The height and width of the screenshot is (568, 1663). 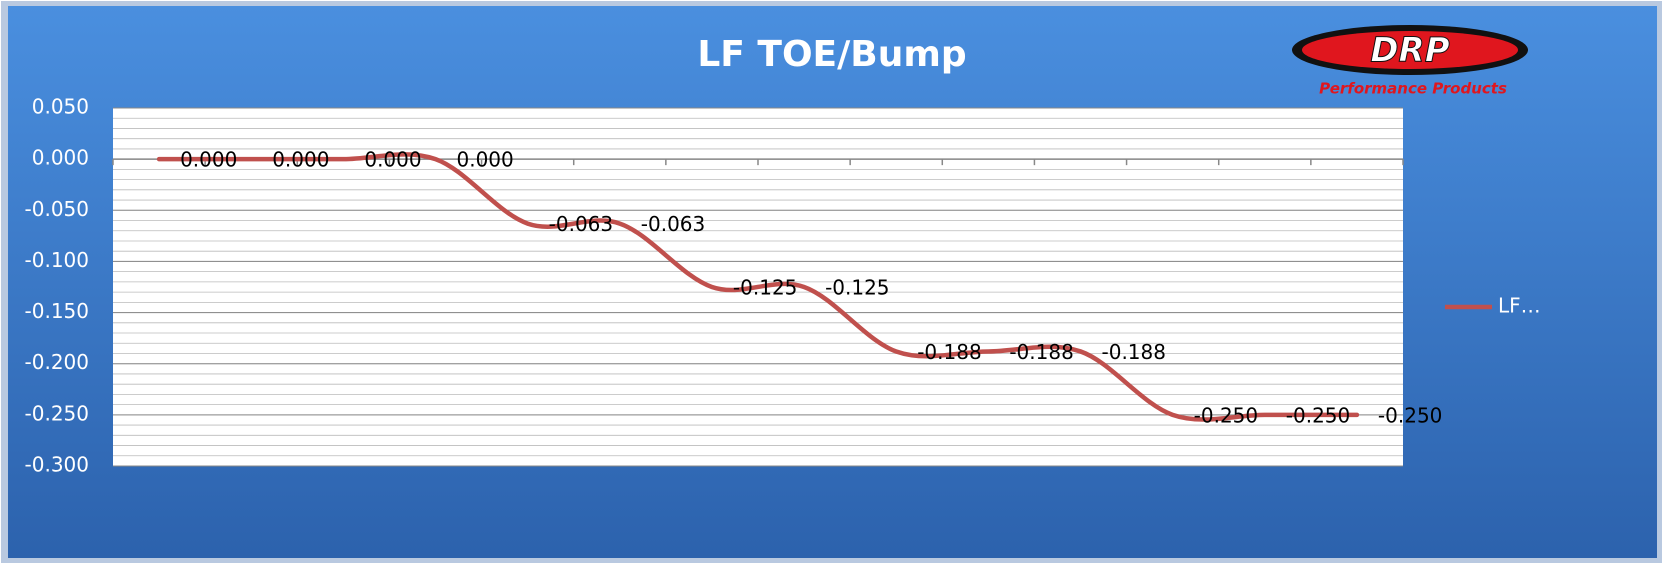 I want to click on y-tick-label: -0.200, so click(x=57, y=362).